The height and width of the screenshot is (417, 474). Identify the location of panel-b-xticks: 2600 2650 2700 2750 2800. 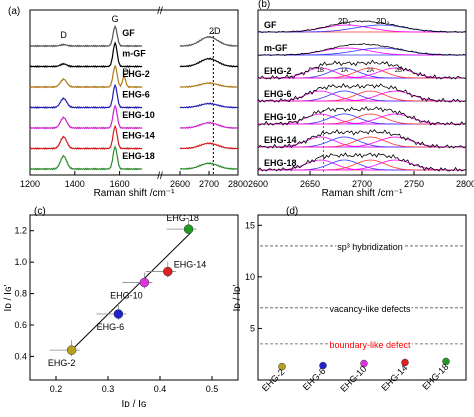
(361, 149).